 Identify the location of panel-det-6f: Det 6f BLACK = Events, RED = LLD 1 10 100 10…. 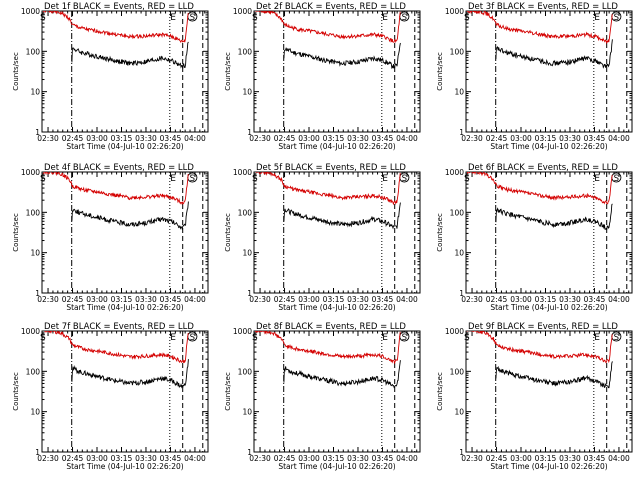
(534, 237).